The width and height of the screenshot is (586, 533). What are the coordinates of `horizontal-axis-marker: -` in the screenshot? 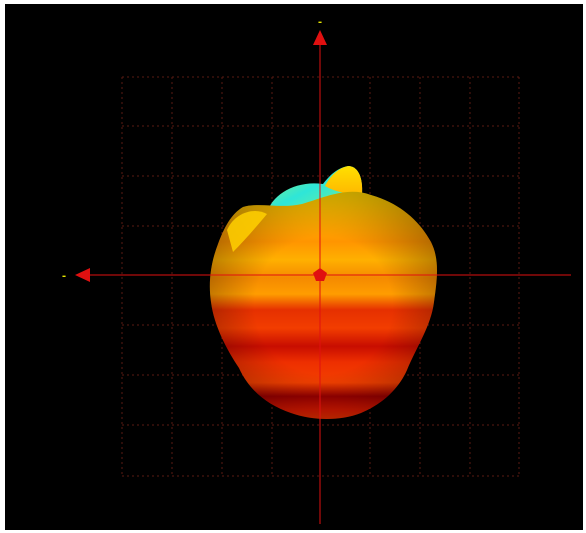 It's located at (64, 276).